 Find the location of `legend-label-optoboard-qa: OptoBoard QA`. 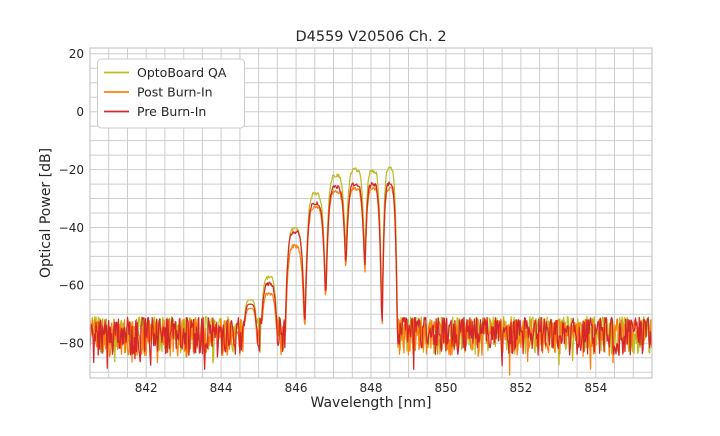

legend-label-optoboard-qa: OptoBoard QA is located at coordinates (182, 72).